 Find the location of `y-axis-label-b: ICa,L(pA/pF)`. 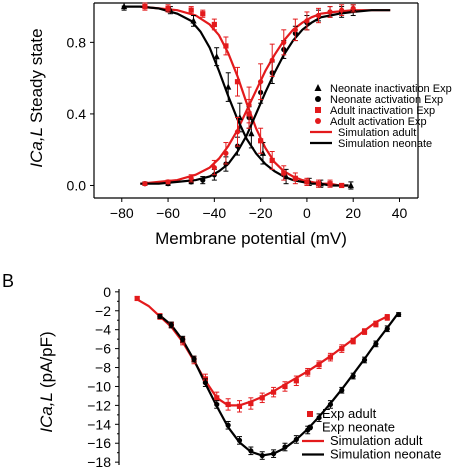

y-axis-label-b: ICa,L(pA/pF) is located at coordinates (46, 381).